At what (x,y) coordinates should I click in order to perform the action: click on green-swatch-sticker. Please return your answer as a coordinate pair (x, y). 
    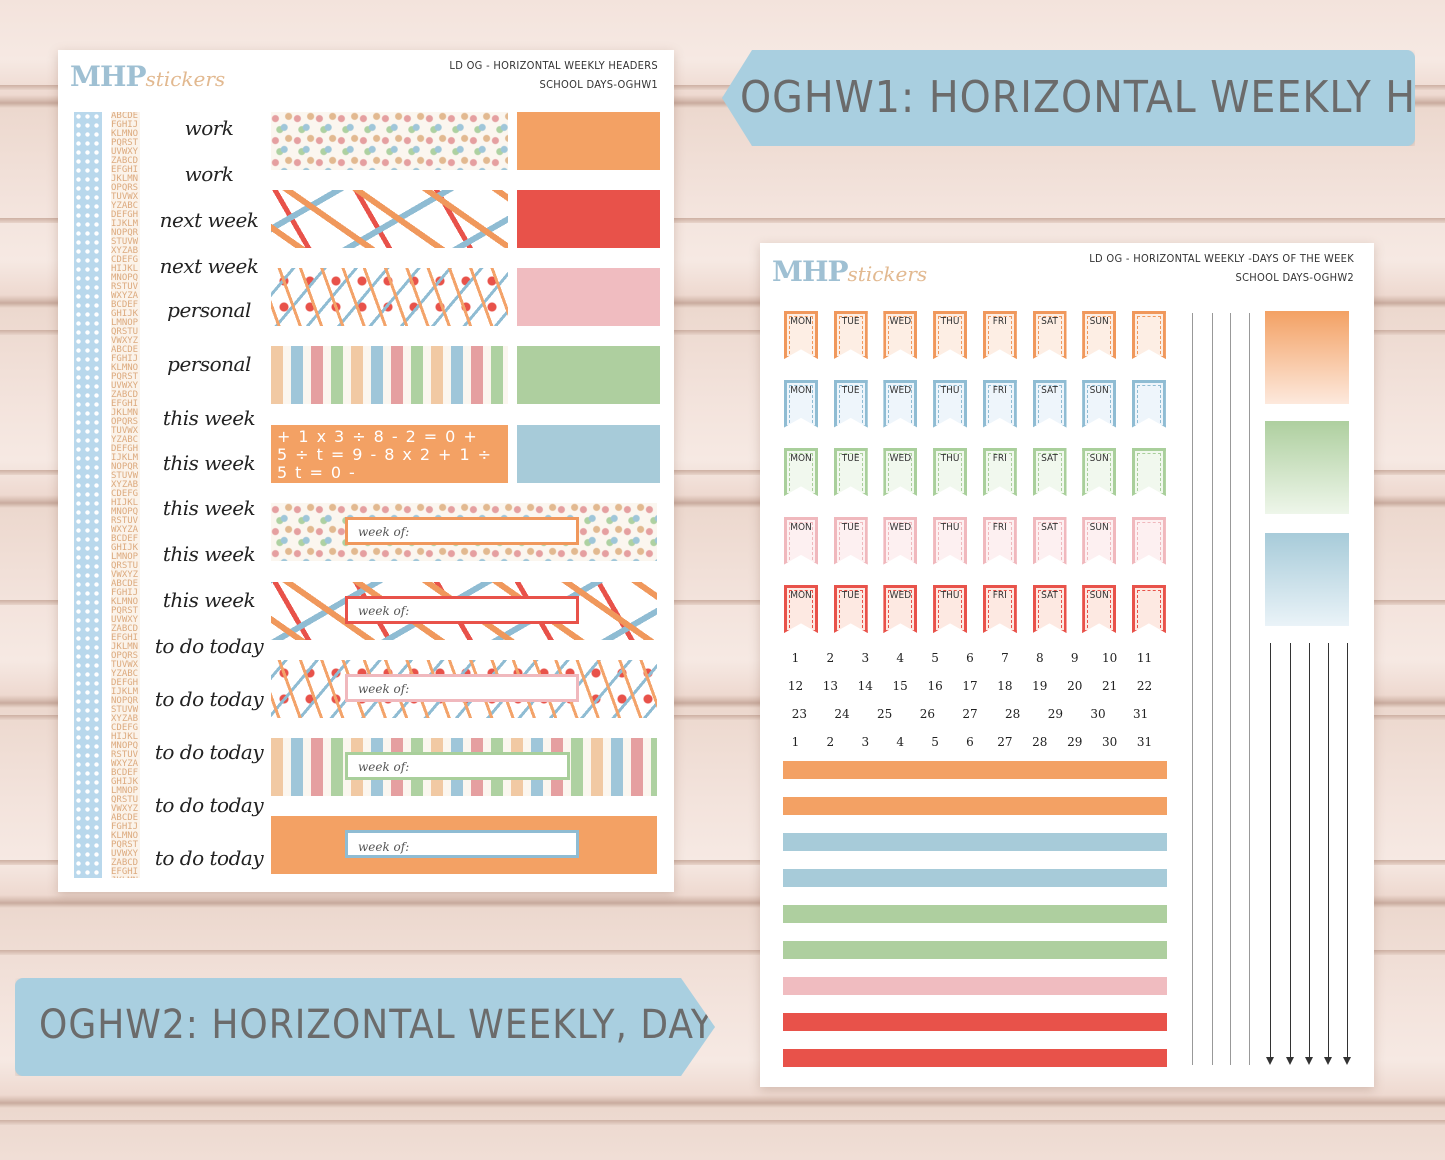
    Looking at the image, I should click on (588, 375).